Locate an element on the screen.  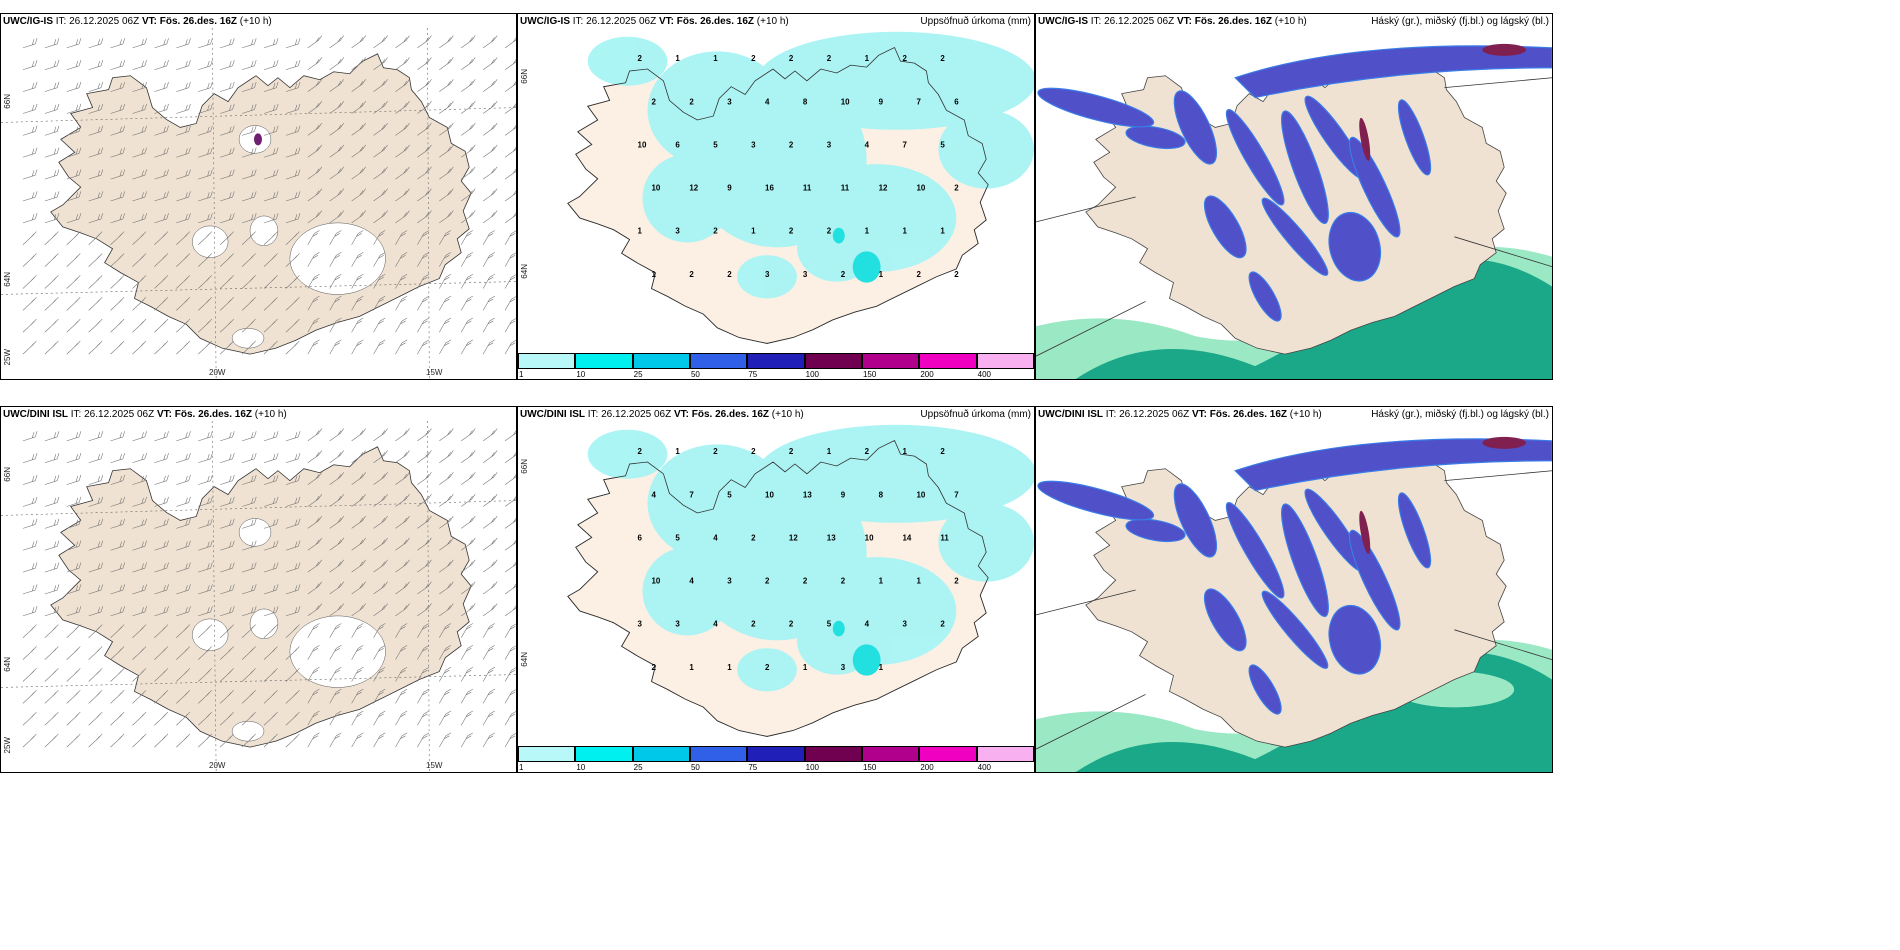
wind-barb-map is located at coordinates (258, 203).